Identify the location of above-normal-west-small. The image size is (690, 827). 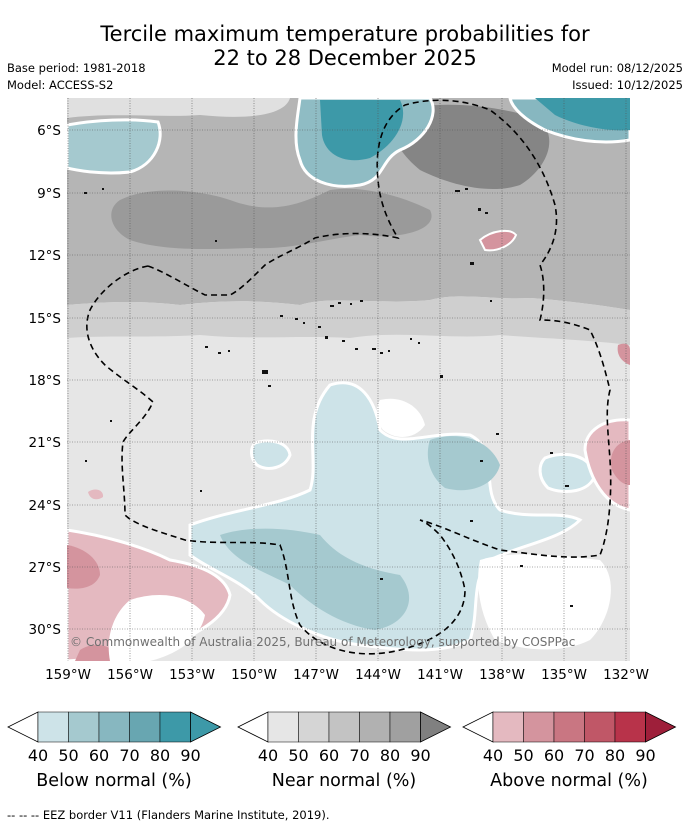
(96, 494).